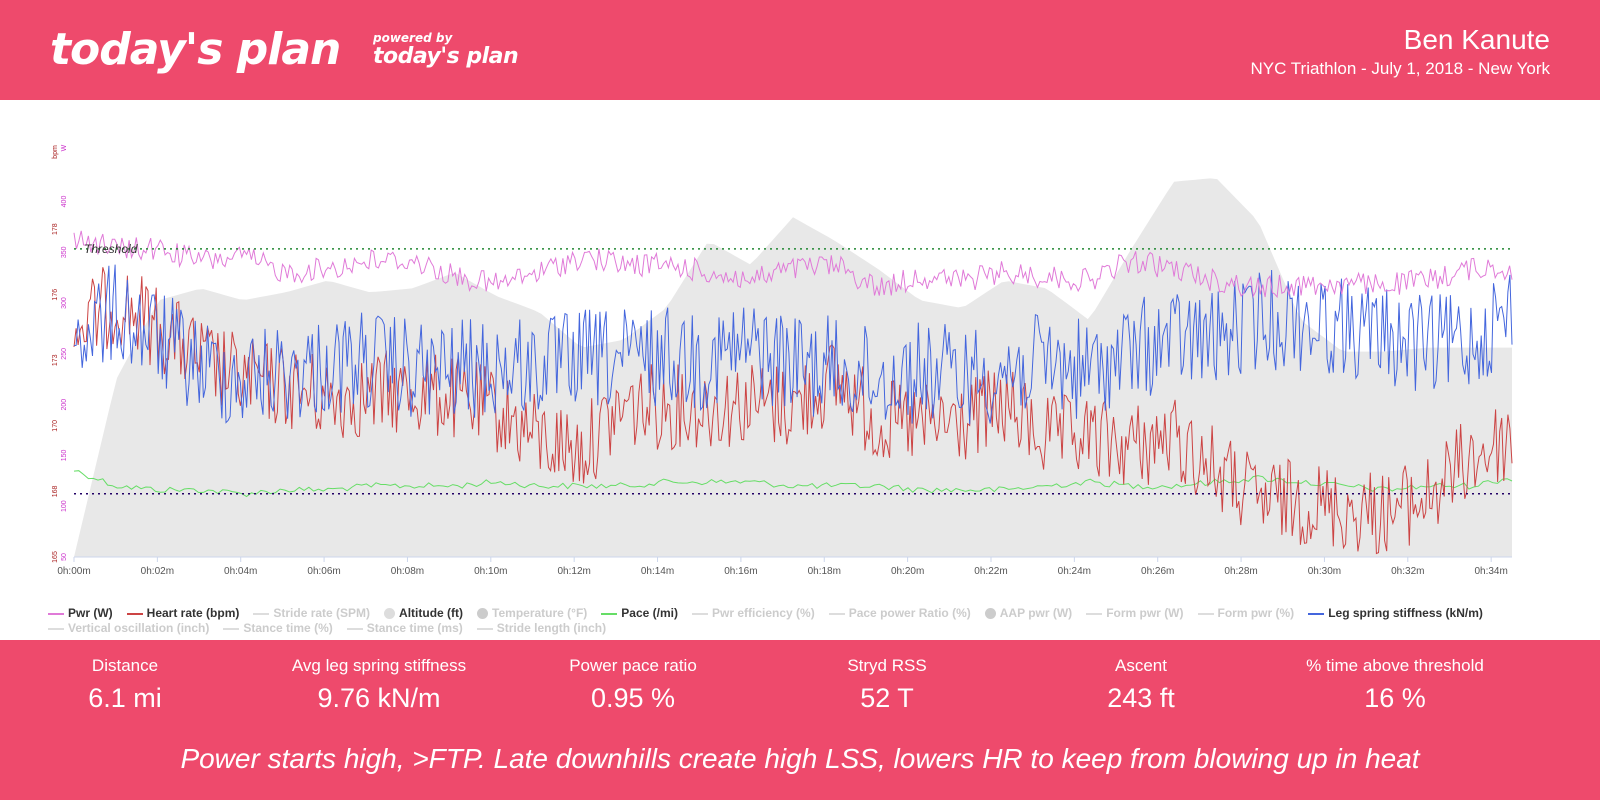  I want to click on x-tick-label: 0h:26m, so click(1157, 571).